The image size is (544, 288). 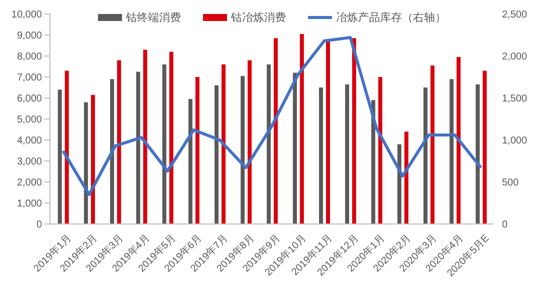 What do you see at coordinates (515, 57) in the screenshot?
I see `y2-tick-label: 2,000` at bounding box center [515, 57].